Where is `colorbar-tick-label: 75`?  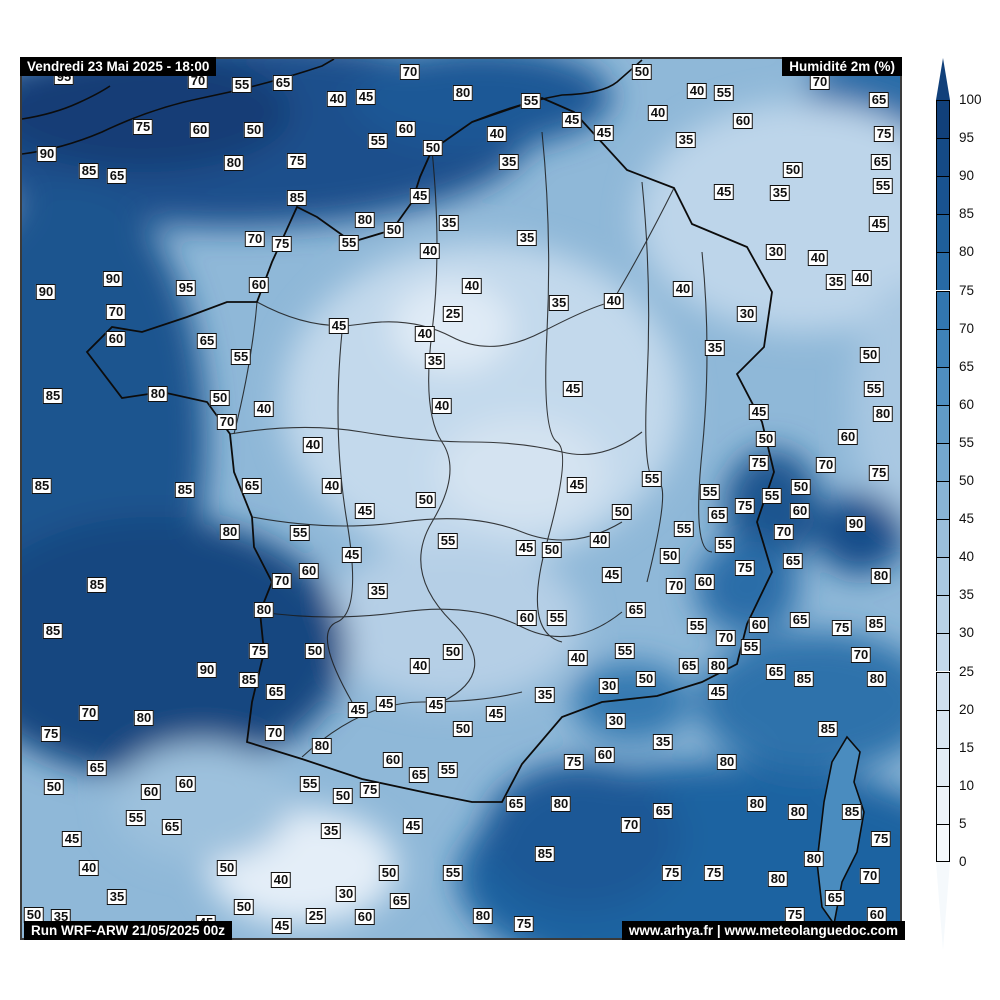
colorbar-tick-label: 75 is located at coordinates (967, 290).